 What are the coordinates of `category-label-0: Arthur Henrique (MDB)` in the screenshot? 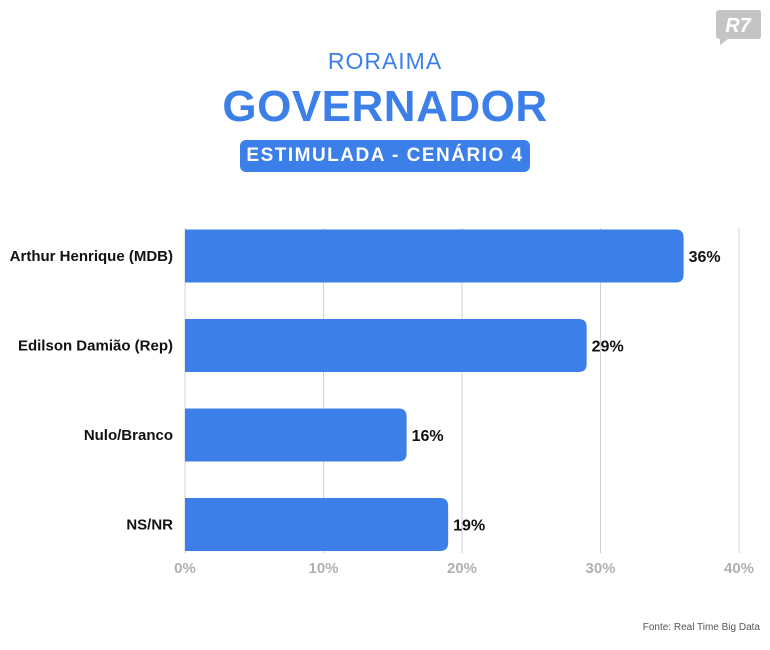 It's located at (91, 256).